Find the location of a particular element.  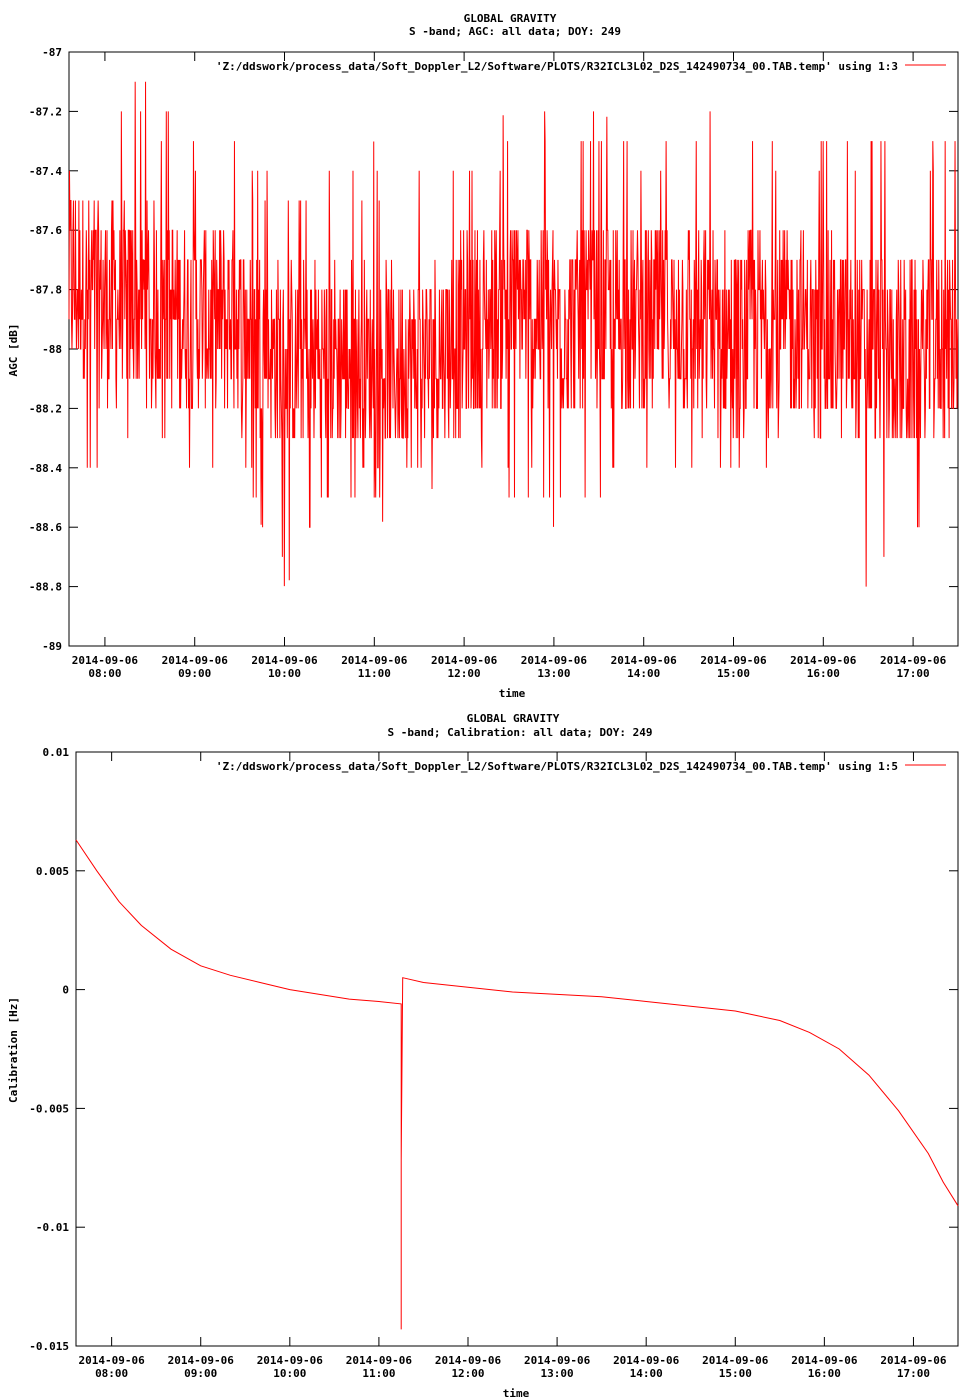

chart2-x-tick-time-label: 14:00 is located at coordinates (646, 1373).